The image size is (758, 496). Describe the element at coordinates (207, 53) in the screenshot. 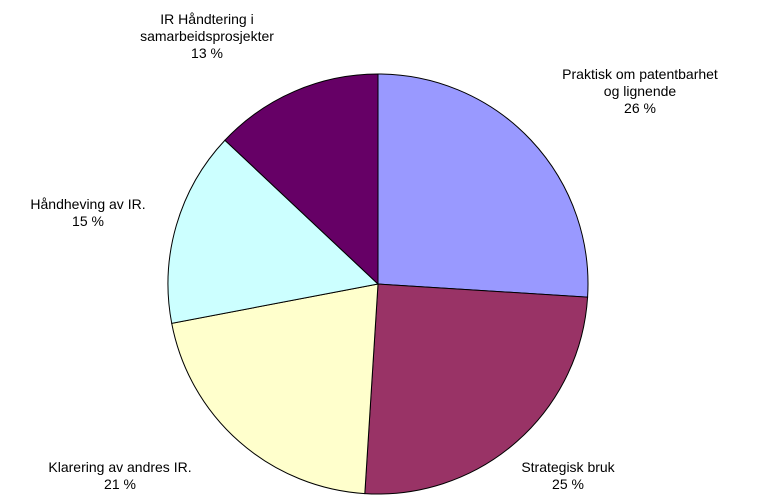

I see `slice-value: 13 %` at that location.